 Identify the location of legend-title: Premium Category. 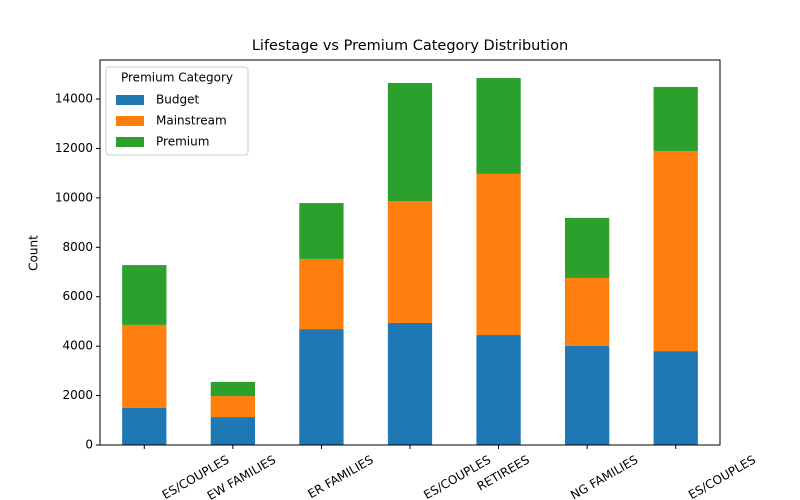
(177, 78).